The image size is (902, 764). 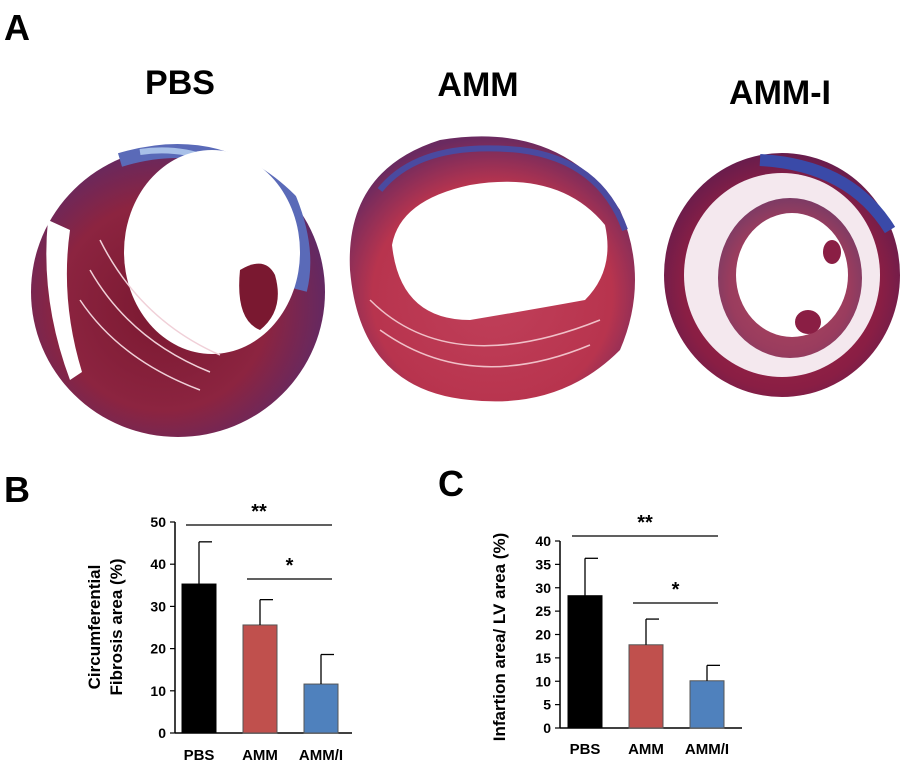 What do you see at coordinates (780, 93) in the screenshot?
I see `ammi-image-title: AMM-I` at bounding box center [780, 93].